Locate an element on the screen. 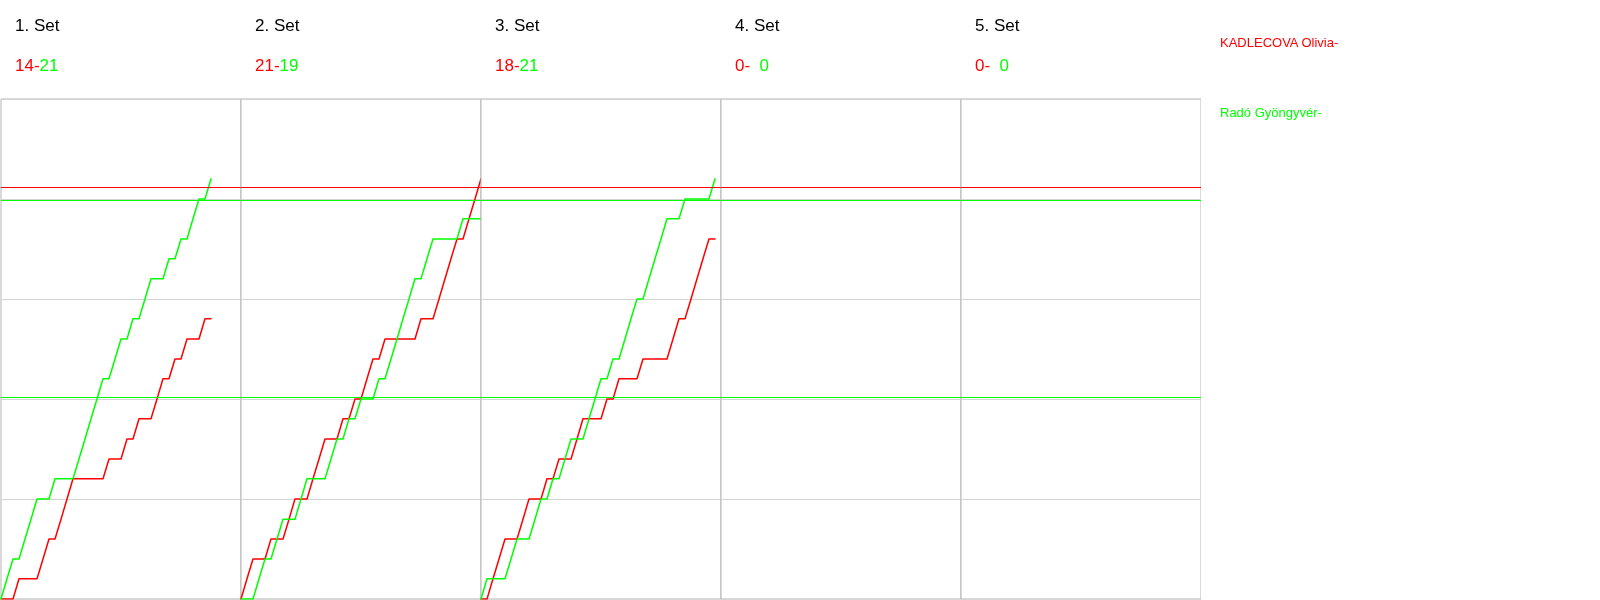  text: Radó Gyöngyvér- is located at coordinates (1271, 112).